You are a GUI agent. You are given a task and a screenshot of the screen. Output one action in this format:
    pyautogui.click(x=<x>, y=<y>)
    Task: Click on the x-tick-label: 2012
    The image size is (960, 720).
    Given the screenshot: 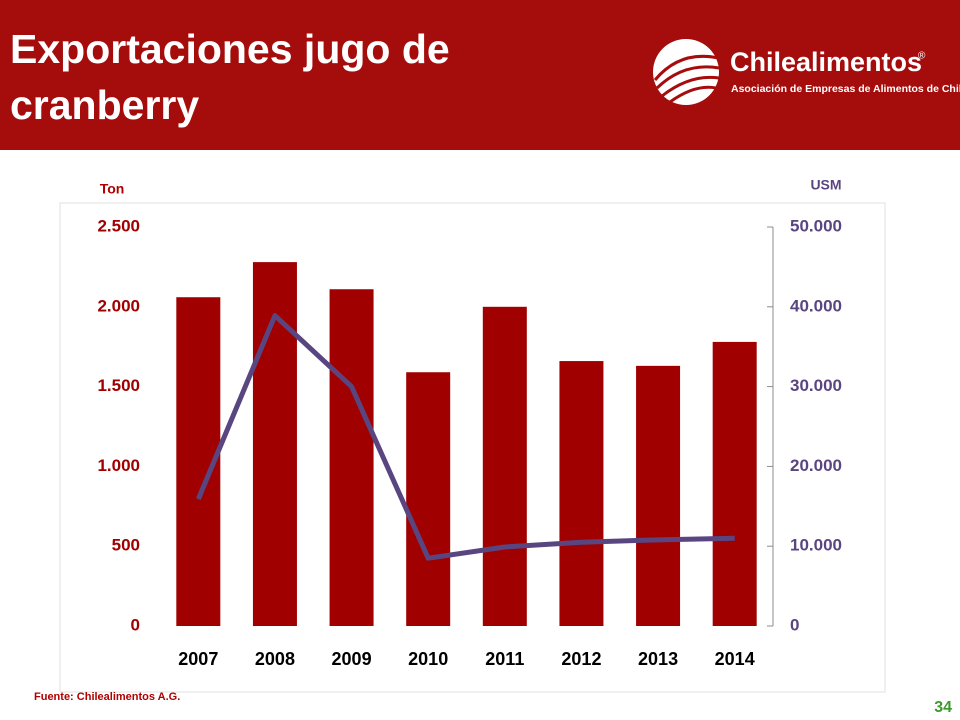 What is the action you would take?
    pyautogui.click(x=581, y=659)
    